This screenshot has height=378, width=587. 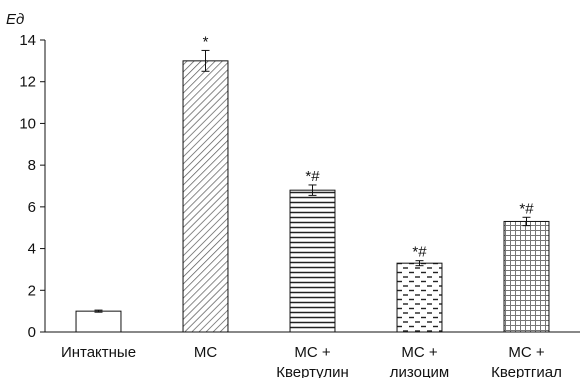 I want to click on y-tick-label: 2, so click(x=32, y=290).